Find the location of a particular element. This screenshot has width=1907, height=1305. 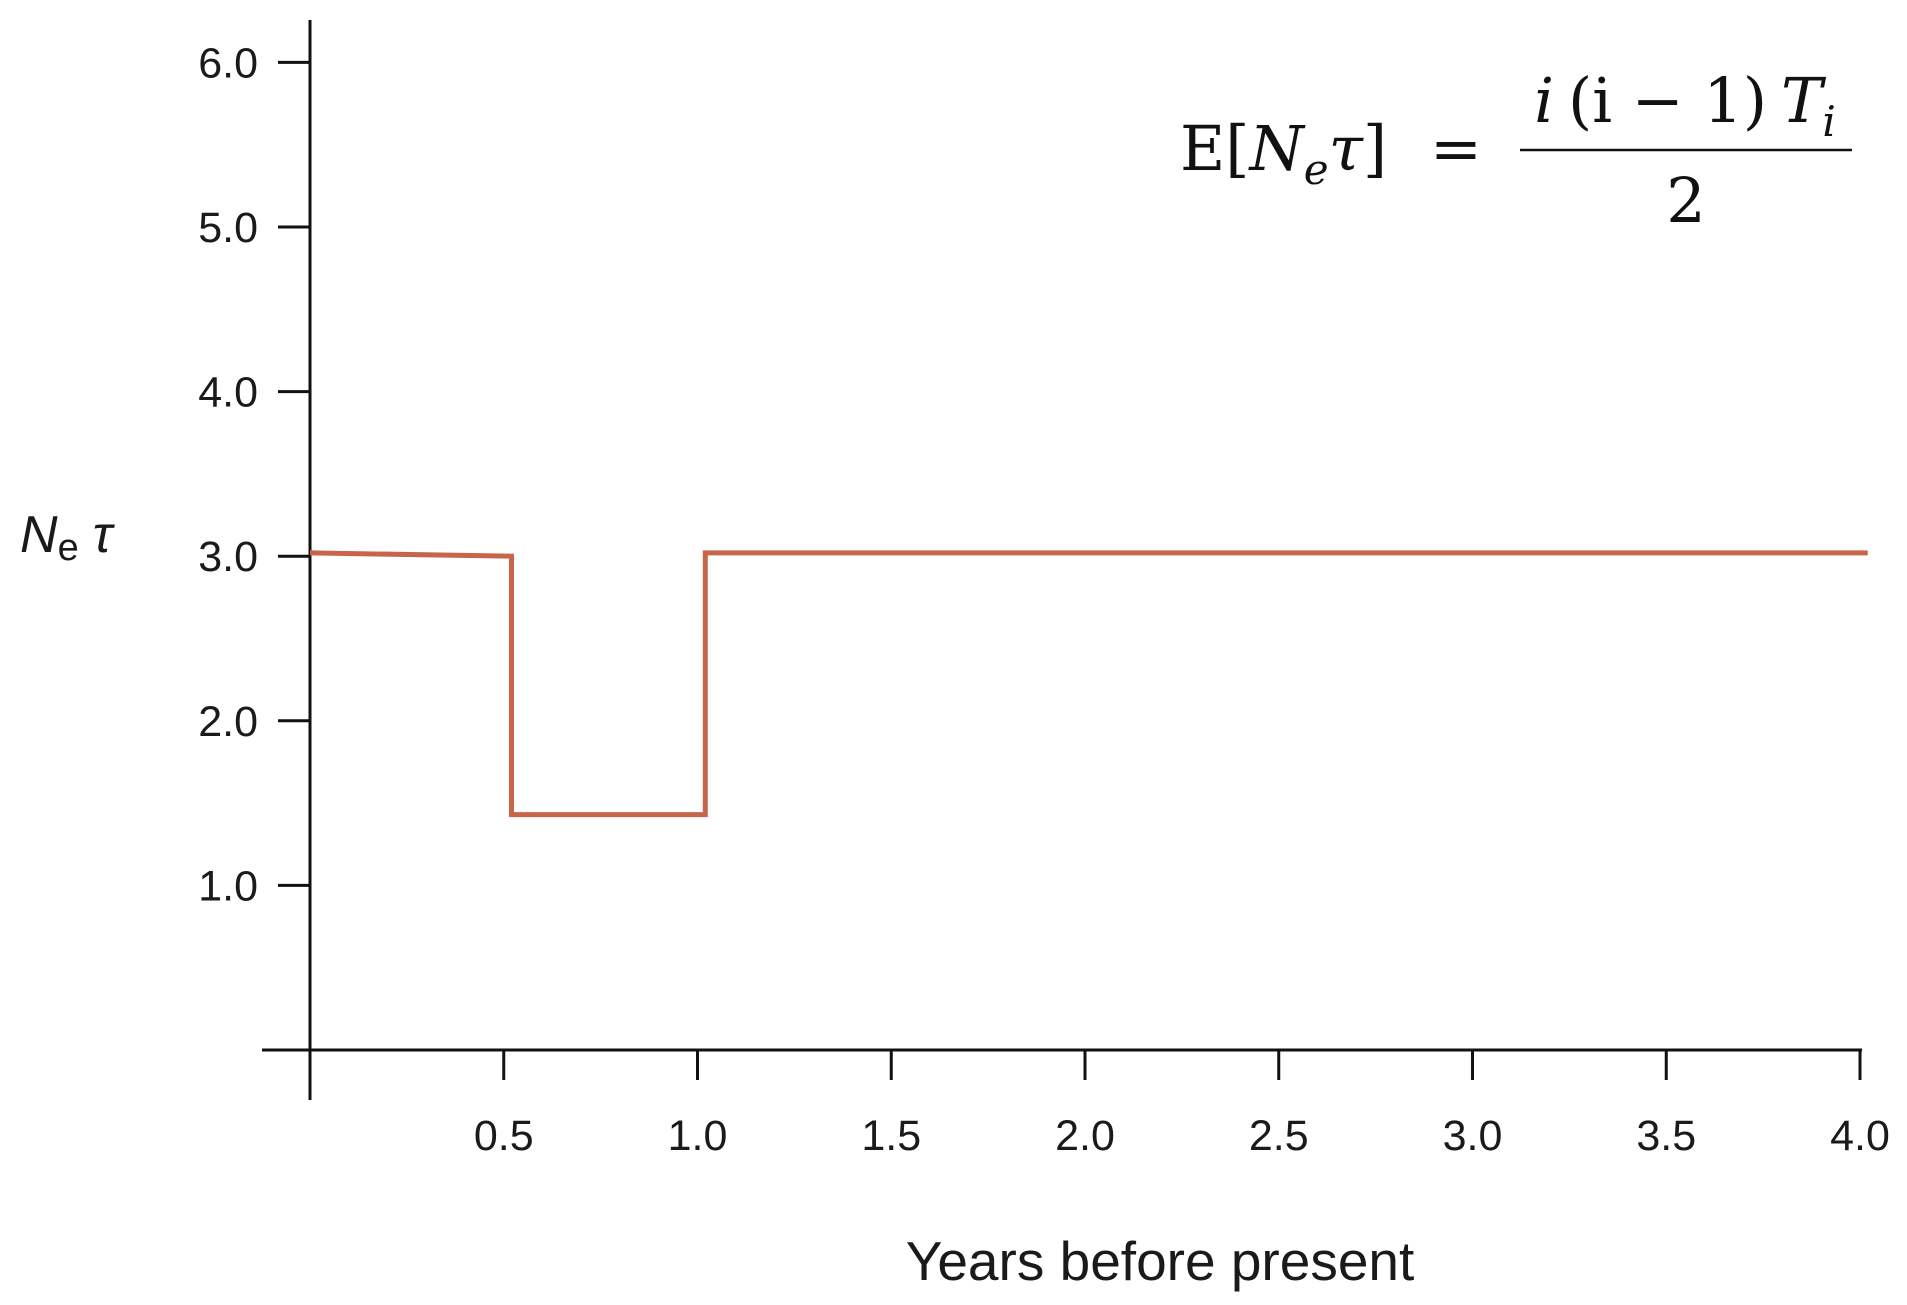

x-tick-label: 1.5 is located at coordinates (891, 1136).